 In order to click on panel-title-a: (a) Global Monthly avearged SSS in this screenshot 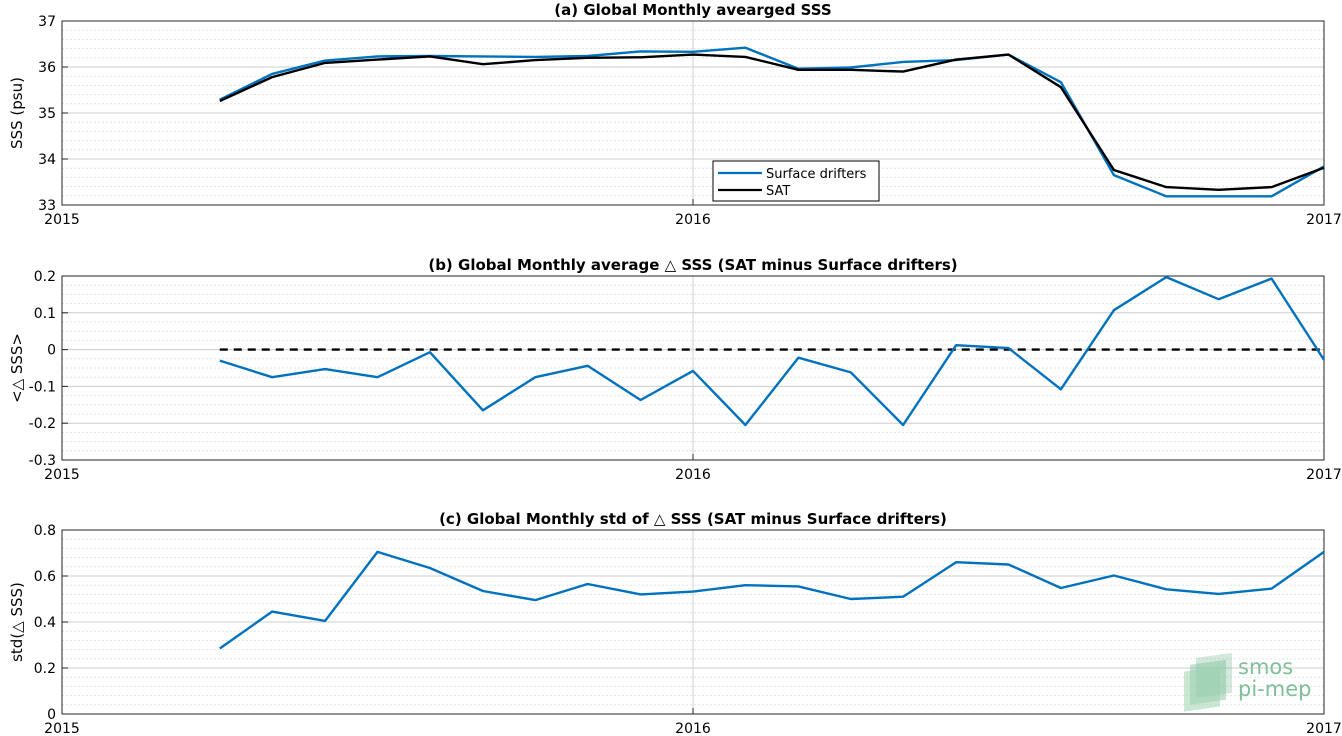, I will do `click(692, 10)`.